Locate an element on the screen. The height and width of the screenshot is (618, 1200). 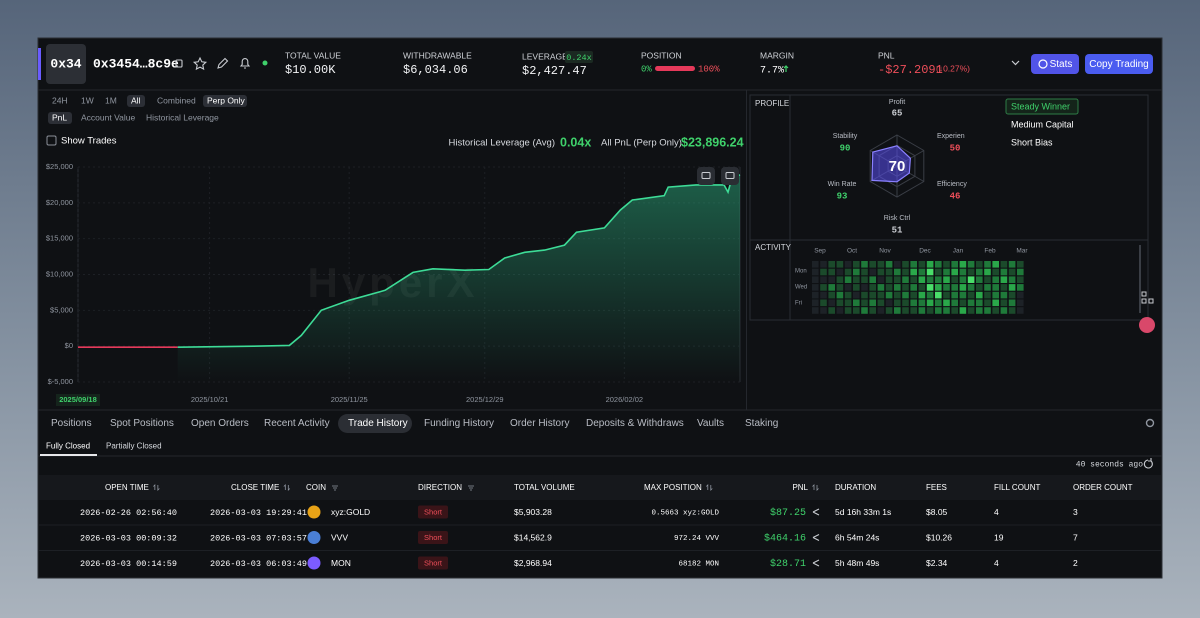
edit-icon is located at coordinates (223, 63).